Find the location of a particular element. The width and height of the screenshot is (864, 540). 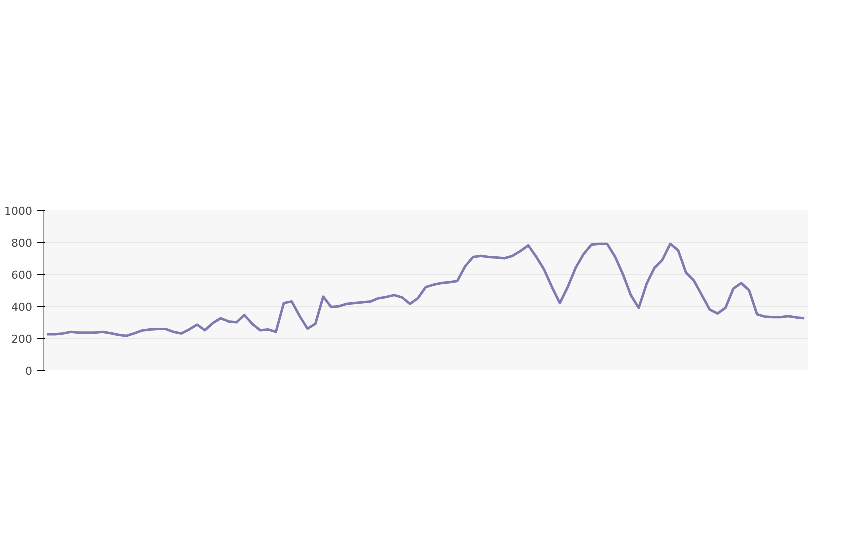

y-tick-label: 1000 is located at coordinates (18, 211).